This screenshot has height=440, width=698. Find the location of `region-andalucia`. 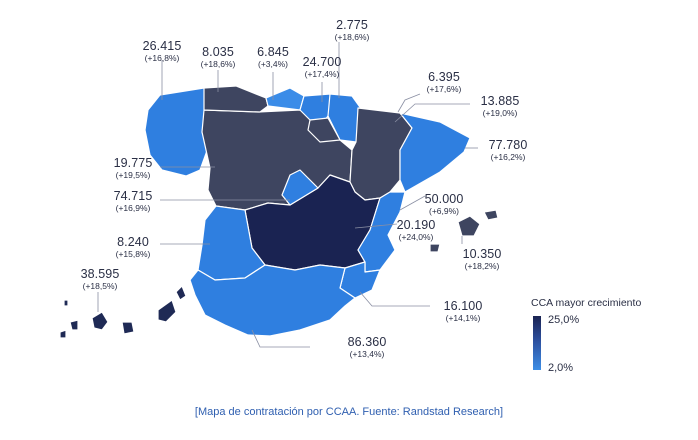

region-andalucia is located at coordinates (272, 300).